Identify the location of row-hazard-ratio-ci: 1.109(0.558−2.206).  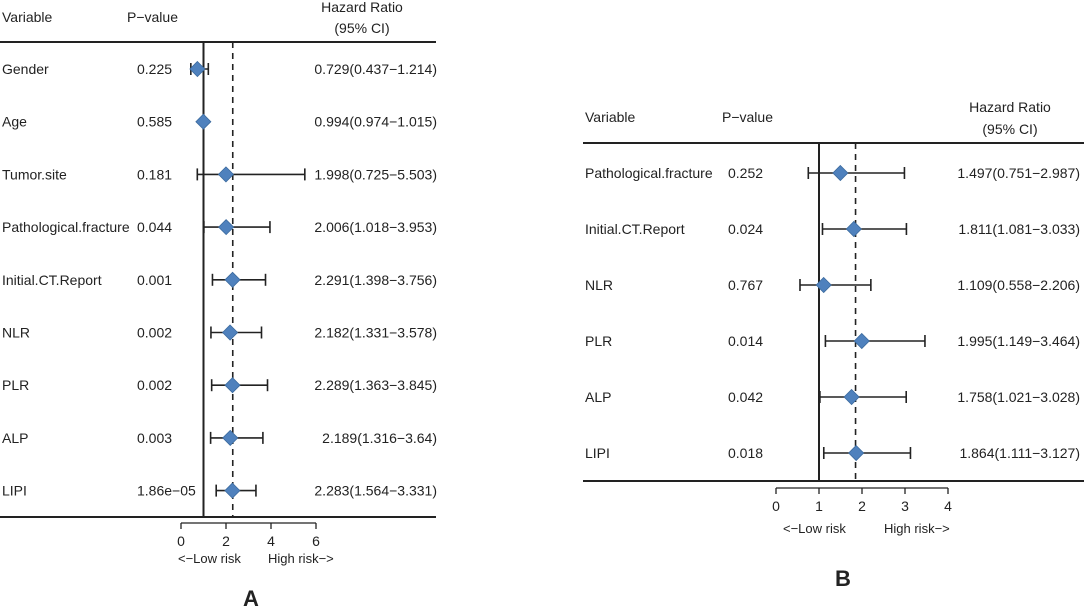
(1018, 285).